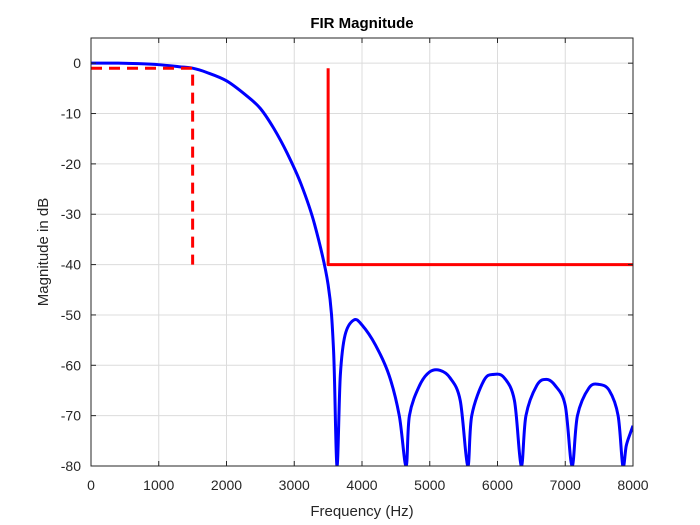 The height and width of the screenshot is (525, 700). I want to click on y-axis-label: Magnitude in dB, so click(43, 252).